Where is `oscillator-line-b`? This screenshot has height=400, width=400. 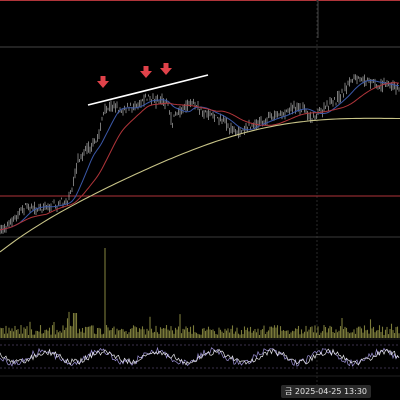 oscillator-line-b is located at coordinates (200, 357).